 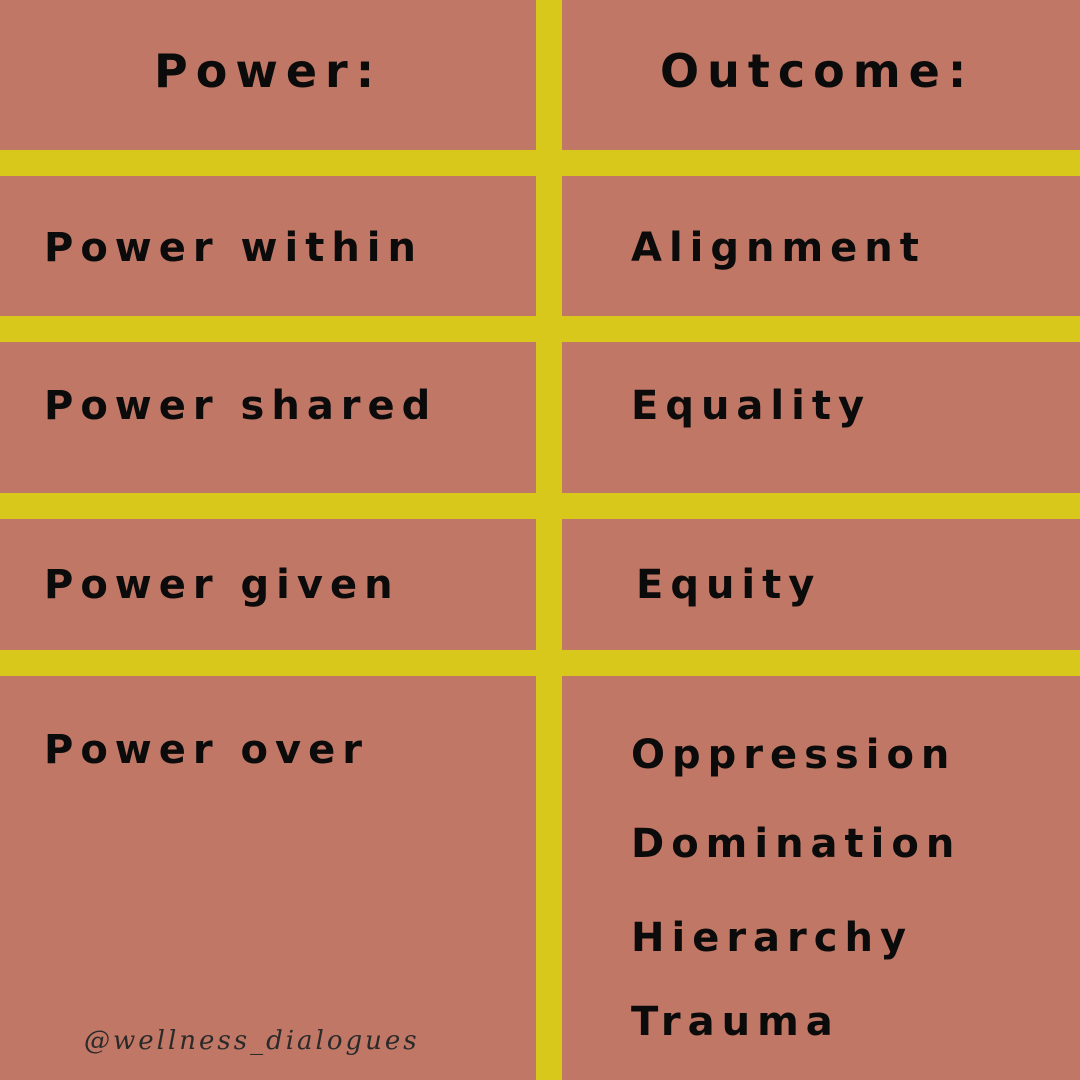 What do you see at coordinates (751, 406) in the screenshot?
I see `outcome-cell: Equality` at bounding box center [751, 406].